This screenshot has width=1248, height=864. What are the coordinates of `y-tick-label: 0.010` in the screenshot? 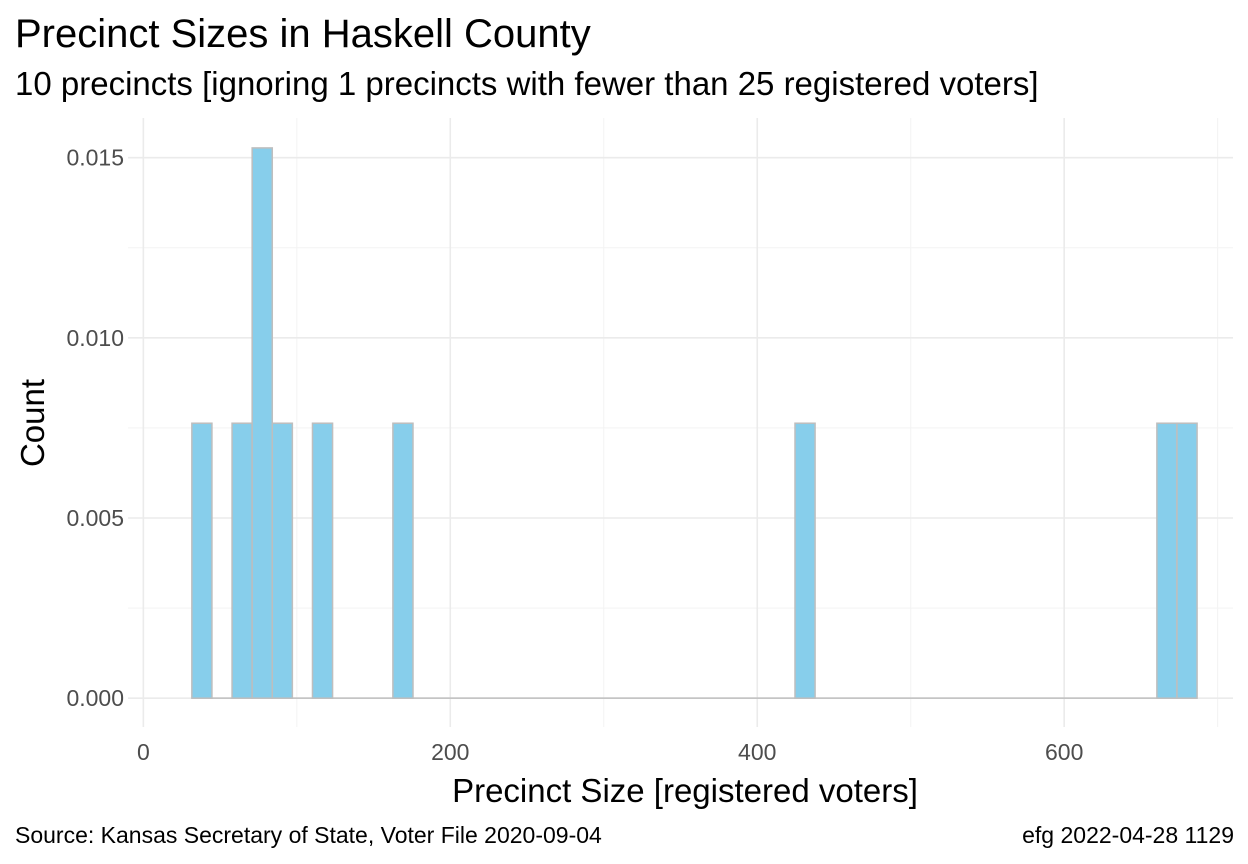 It's located at (95, 338).